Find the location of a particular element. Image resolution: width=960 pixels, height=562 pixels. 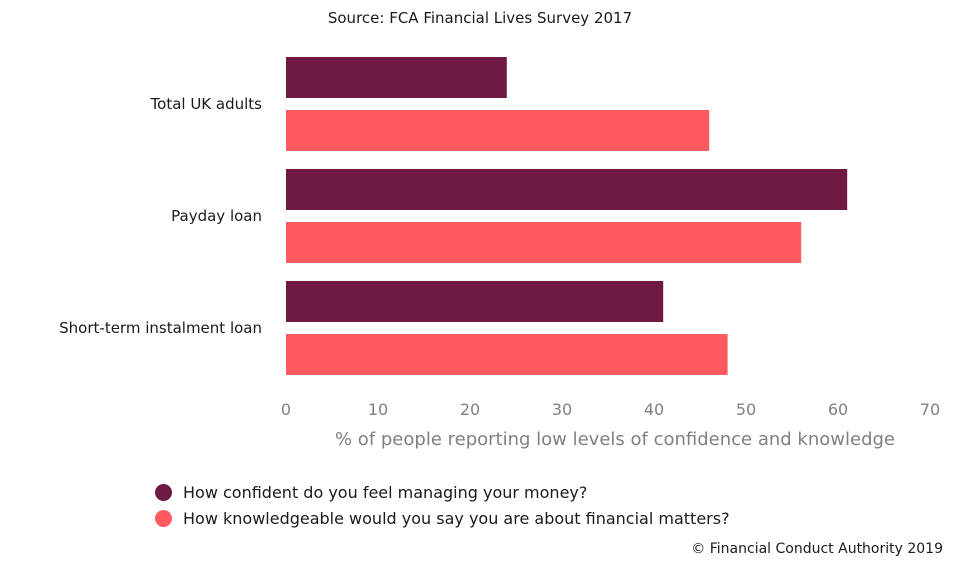

legend-swatch-knowledge is located at coordinates (163, 518).